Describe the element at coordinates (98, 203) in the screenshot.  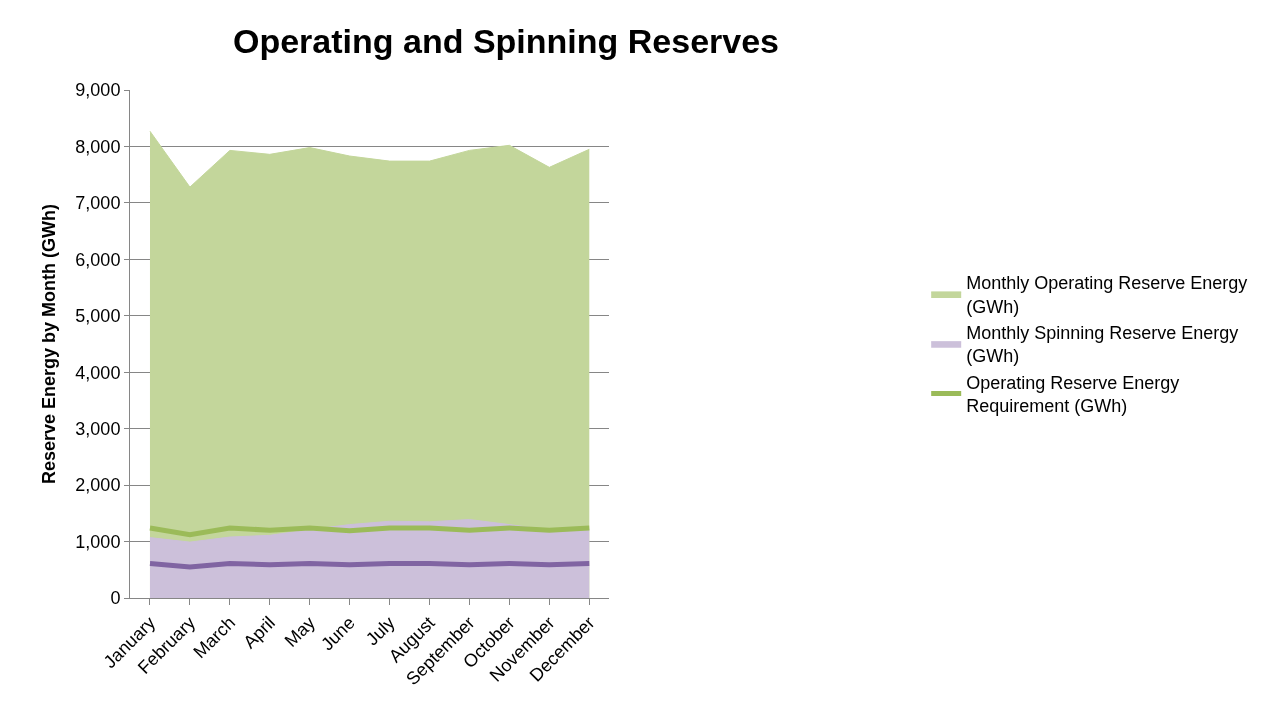
I see `y-tick-label: 7,000` at that location.